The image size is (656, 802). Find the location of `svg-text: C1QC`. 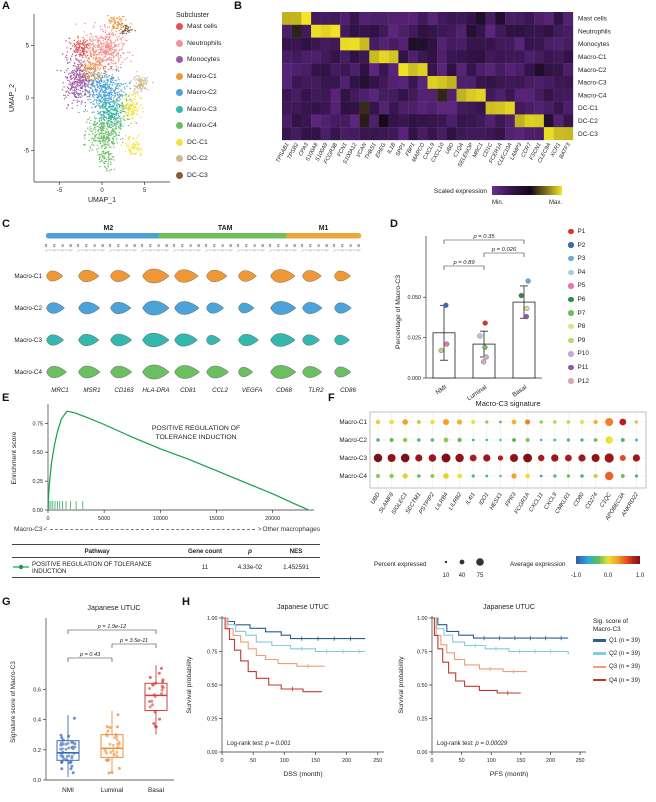

svg-text: C1QC is located at coordinates (606, 500).